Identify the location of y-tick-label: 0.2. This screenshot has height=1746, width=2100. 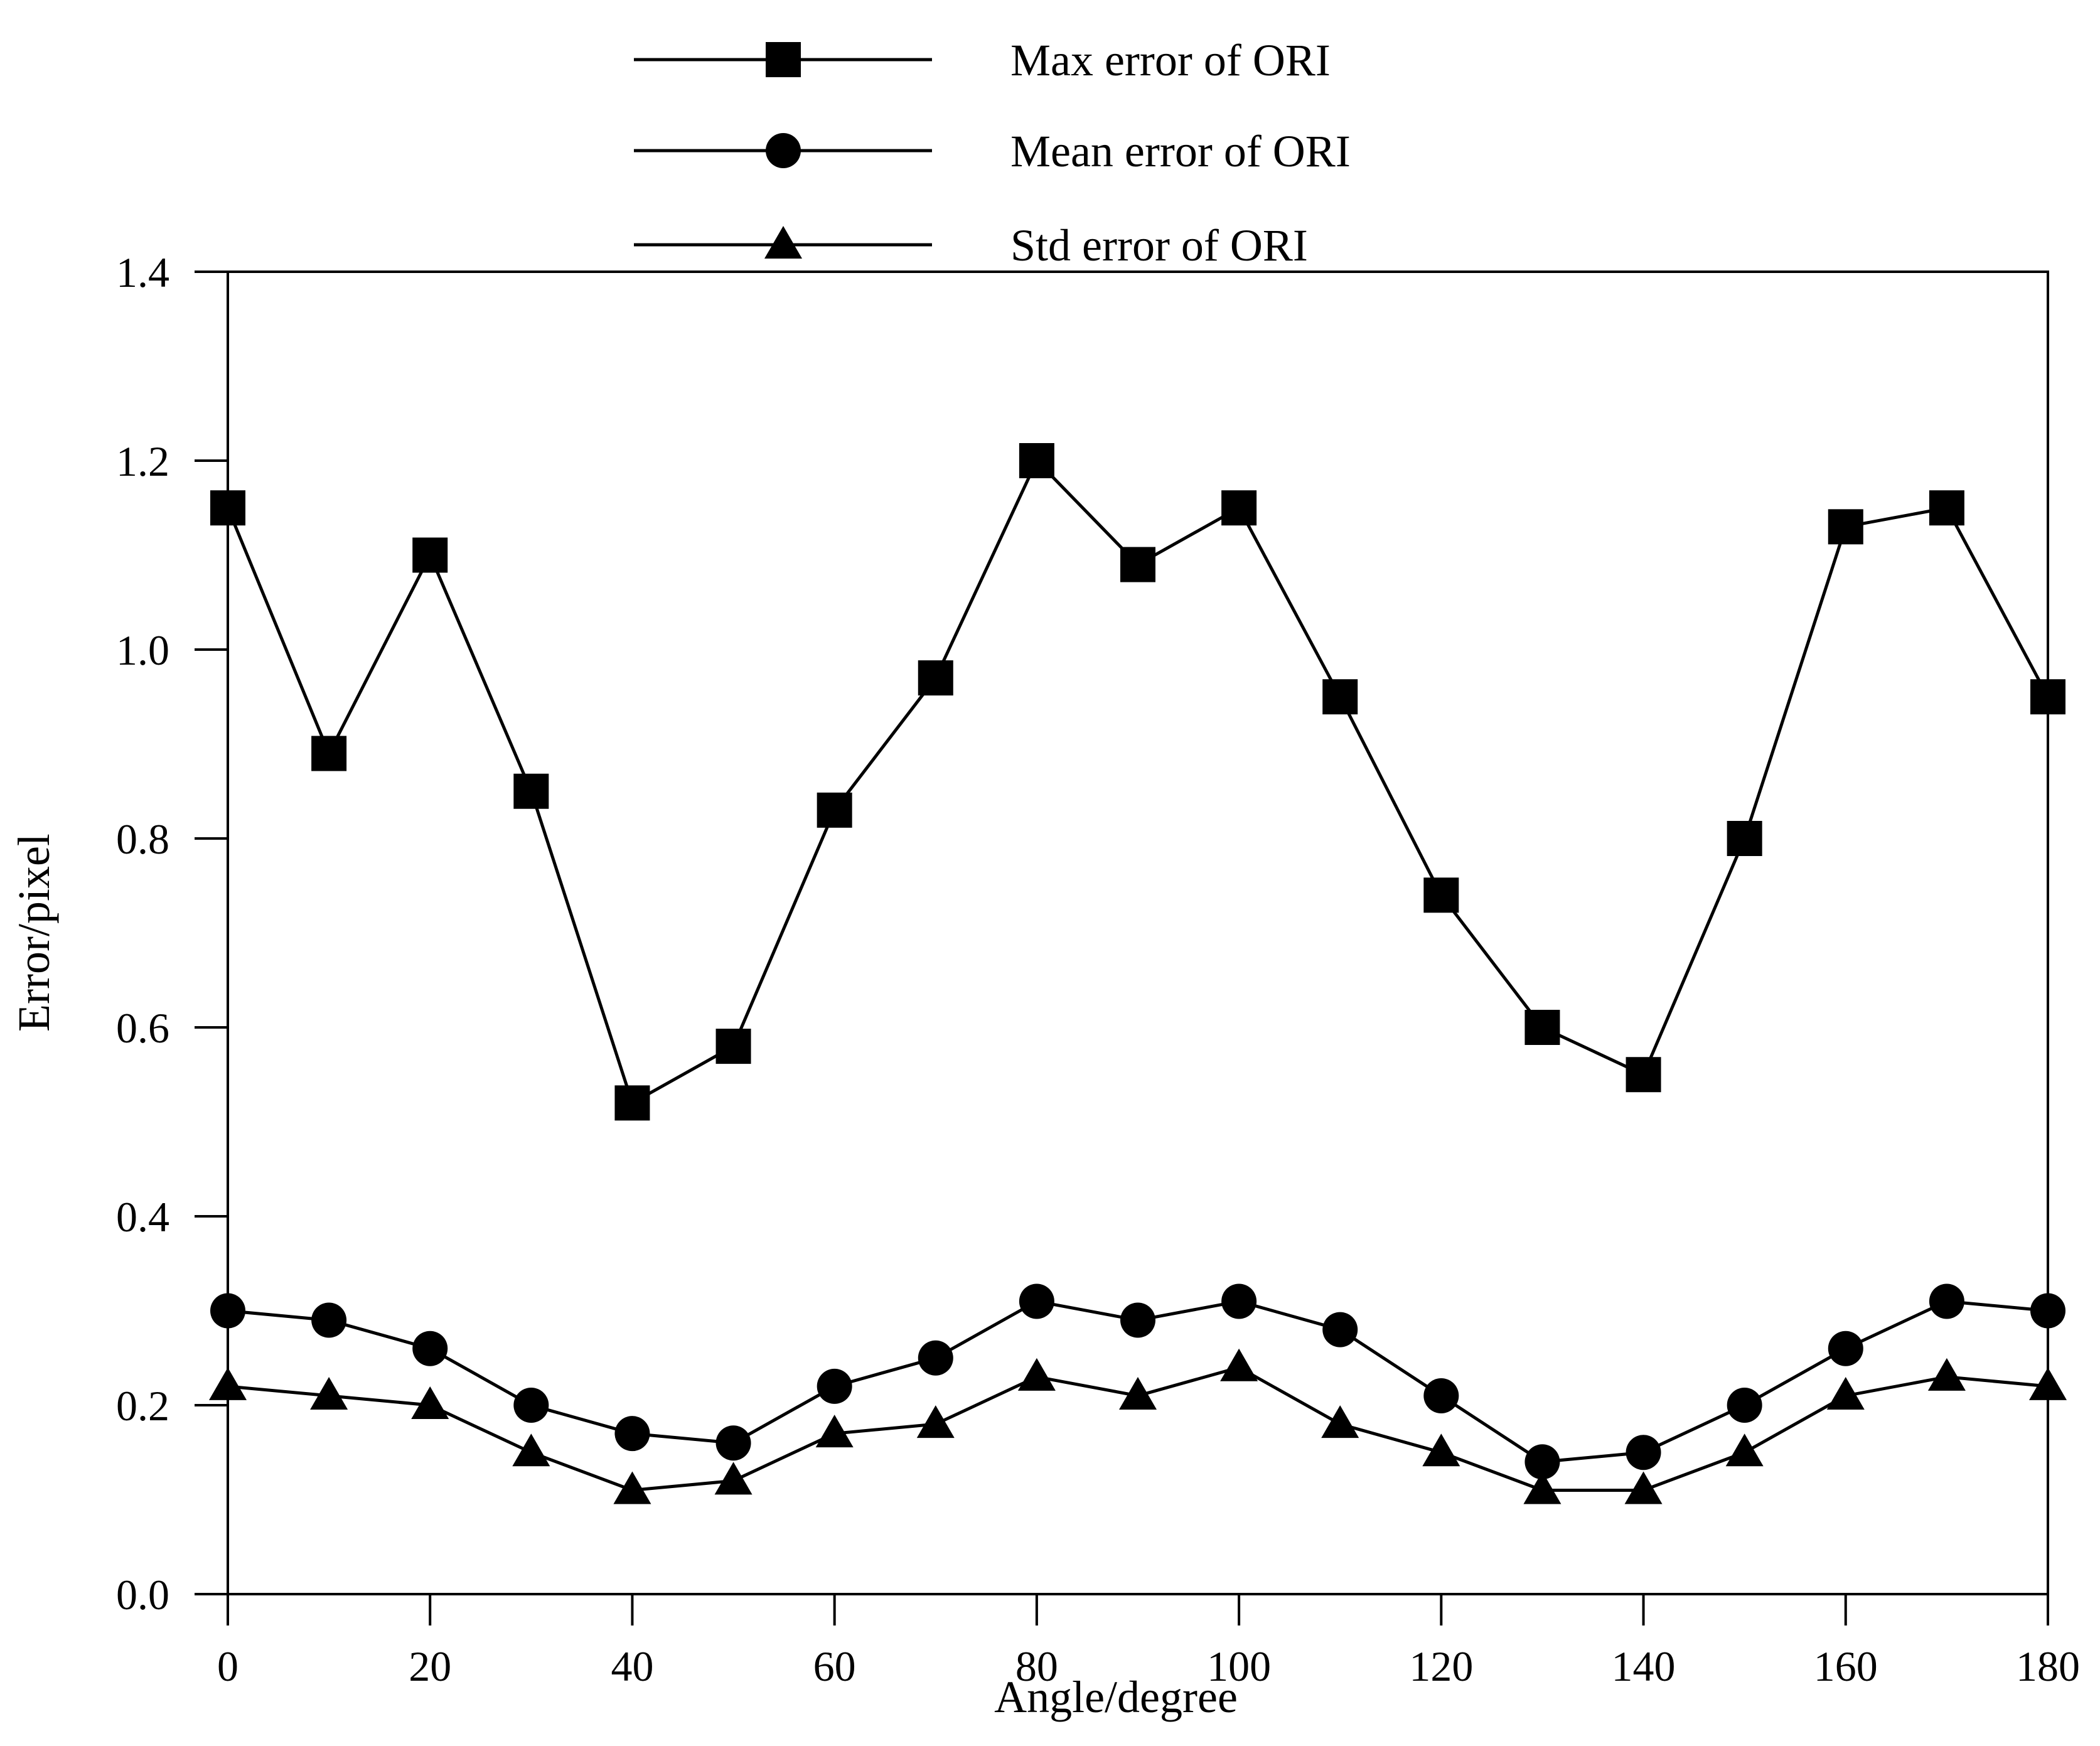
(142, 1406).